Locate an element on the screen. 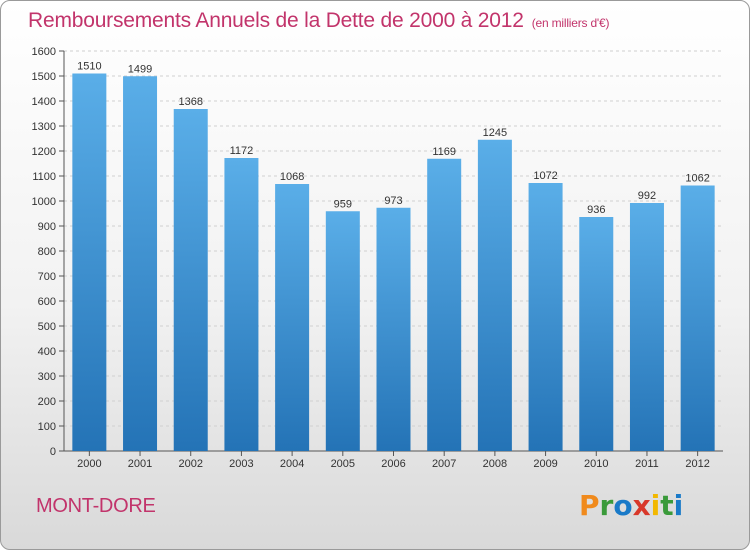 Image resolution: width=750 pixels, height=550 pixels. bar-2009 is located at coordinates (545, 317).